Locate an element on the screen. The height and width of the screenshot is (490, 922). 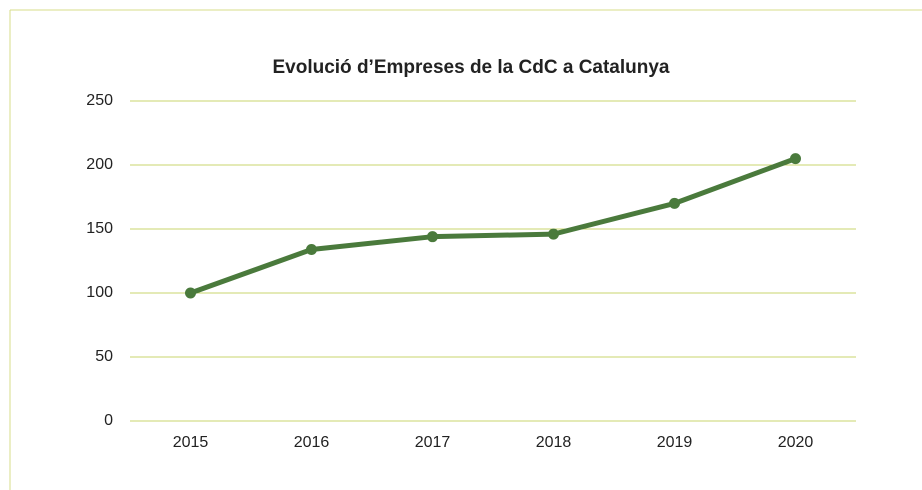
y-tick-label: 150 is located at coordinates (99, 228).